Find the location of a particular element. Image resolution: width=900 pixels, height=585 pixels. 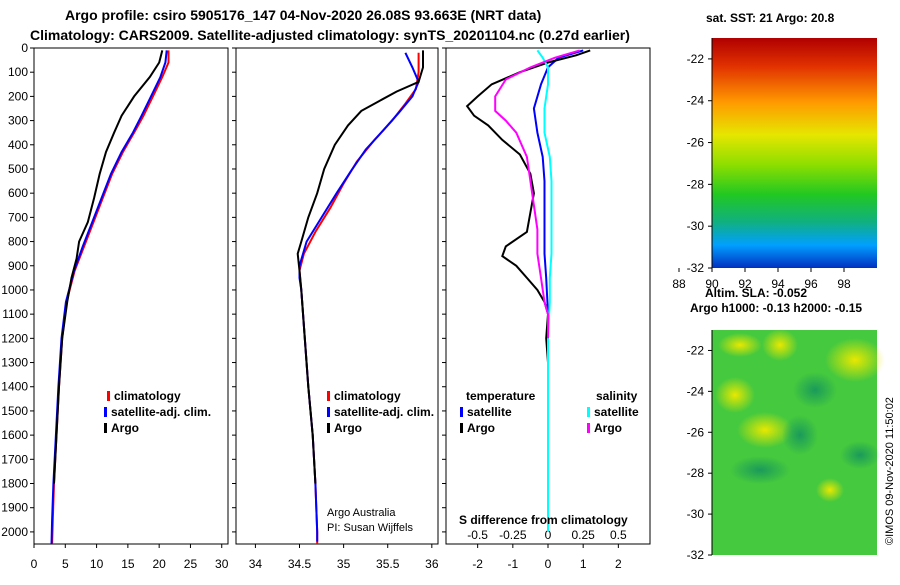

sst-map is located at coordinates (794, 153).